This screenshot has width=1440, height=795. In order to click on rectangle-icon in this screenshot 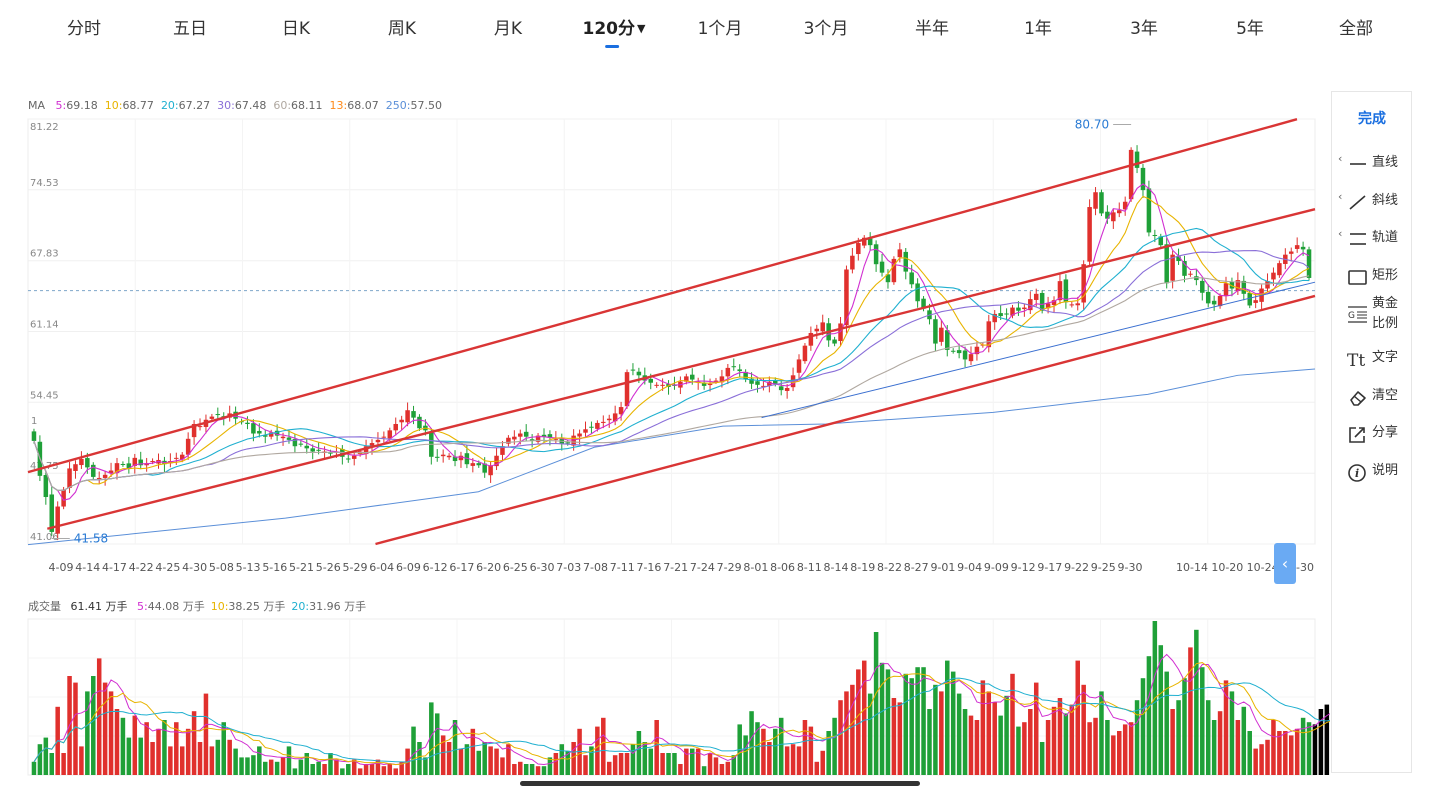, I will do `click(1357, 277)`.